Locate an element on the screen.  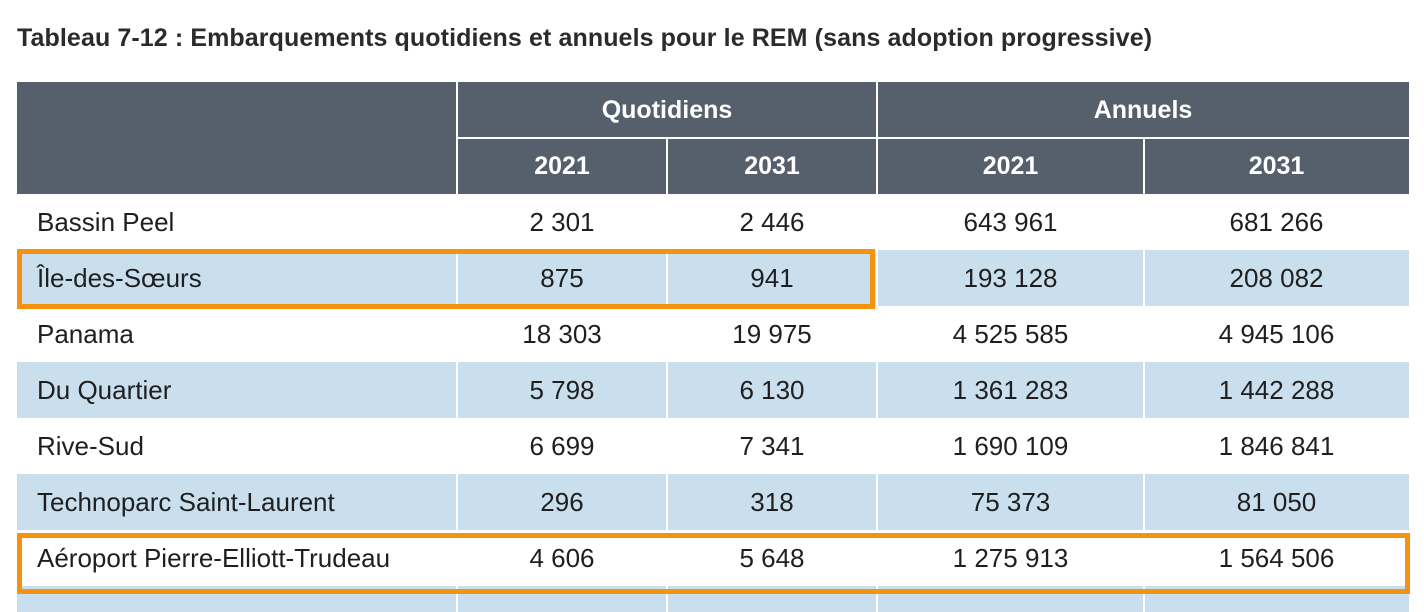
header-daily-2021: 2021 is located at coordinates (562, 166).